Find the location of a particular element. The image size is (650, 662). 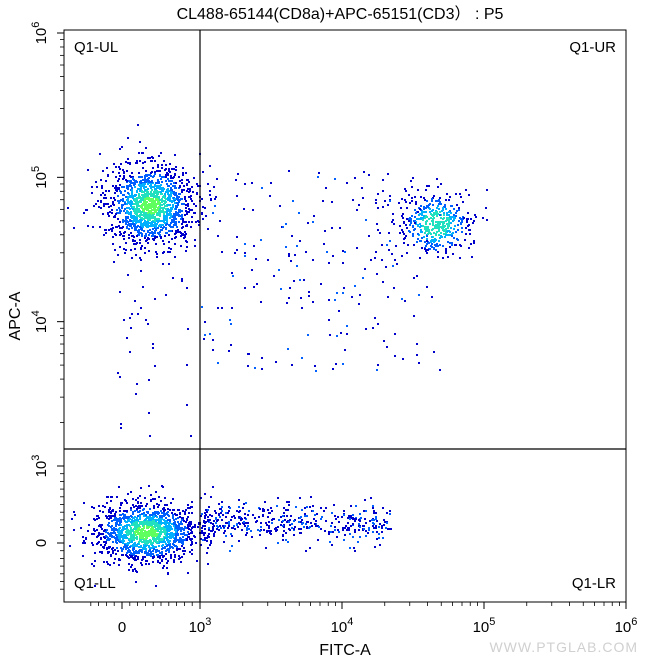

x-tick-label: 104 is located at coordinates (342, 626).